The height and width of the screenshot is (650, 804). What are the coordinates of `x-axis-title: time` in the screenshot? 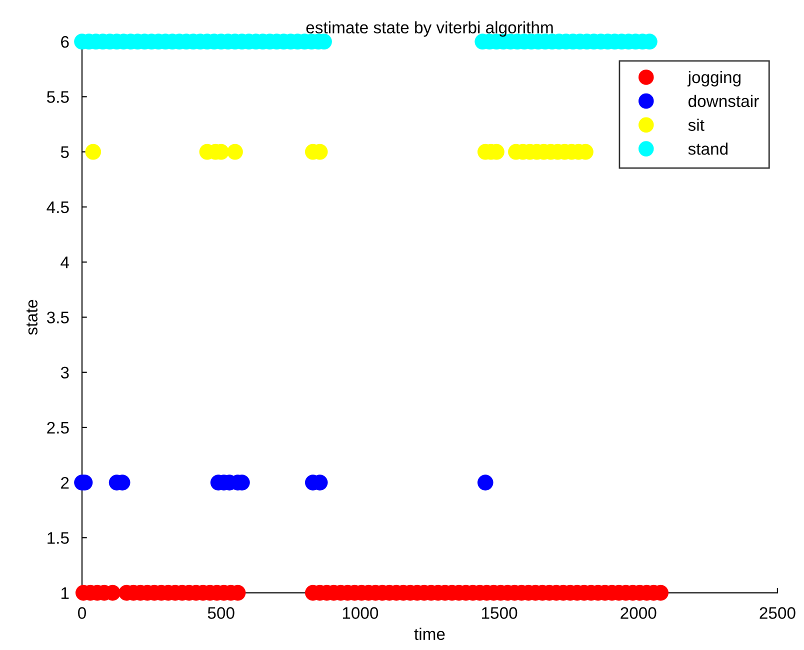 It's located at (429, 634).